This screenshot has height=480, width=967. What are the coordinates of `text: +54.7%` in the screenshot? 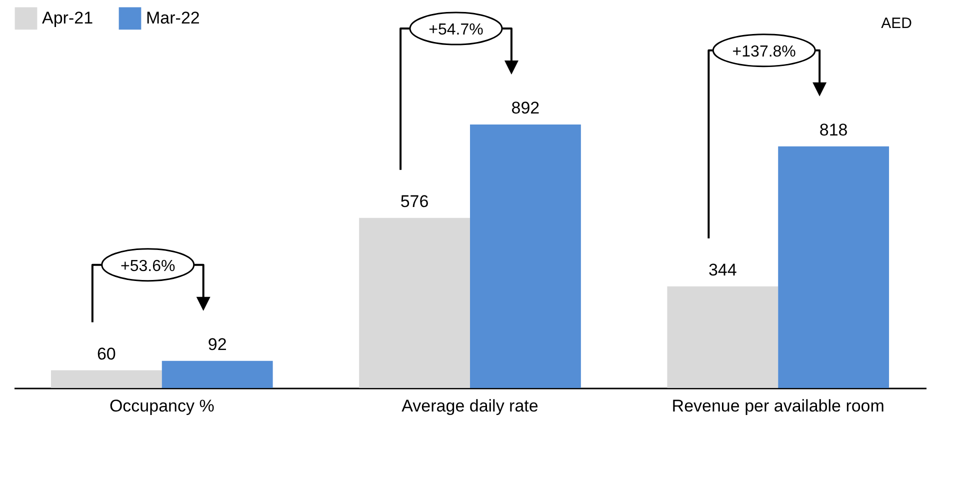 It's located at (456, 30).